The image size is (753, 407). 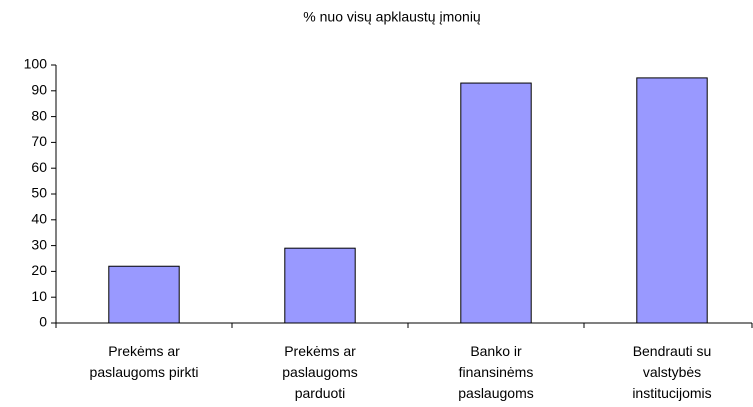 What do you see at coordinates (39, 193) in the screenshot?
I see `y-tick-label: 50` at bounding box center [39, 193].